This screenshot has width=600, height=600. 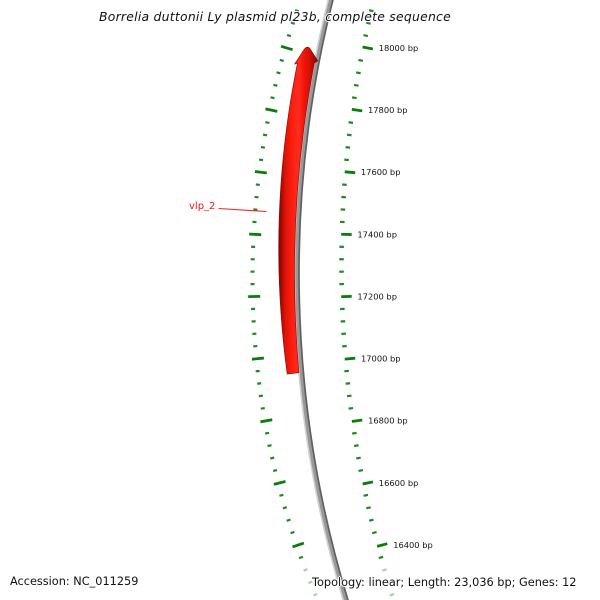 What do you see at coordinates (202, 206) in the screenshot?
I see `feature-label-vlp_2: vlp_2` at bounding box center [202, 206].